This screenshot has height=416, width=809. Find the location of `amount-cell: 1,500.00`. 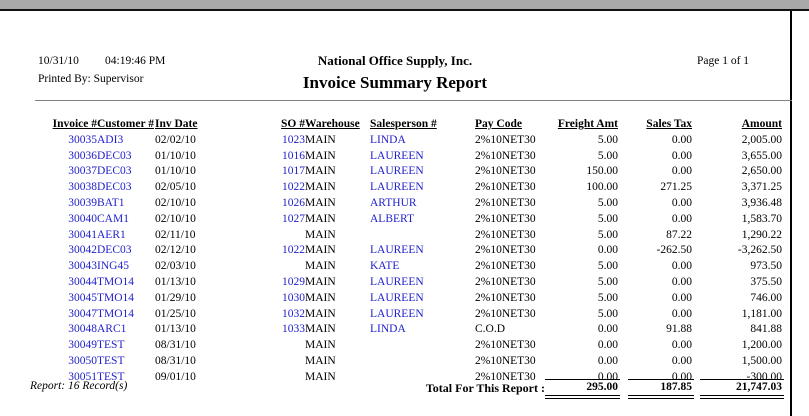

amount-cell: 1,500.00 is located at coordinates (761, 361).